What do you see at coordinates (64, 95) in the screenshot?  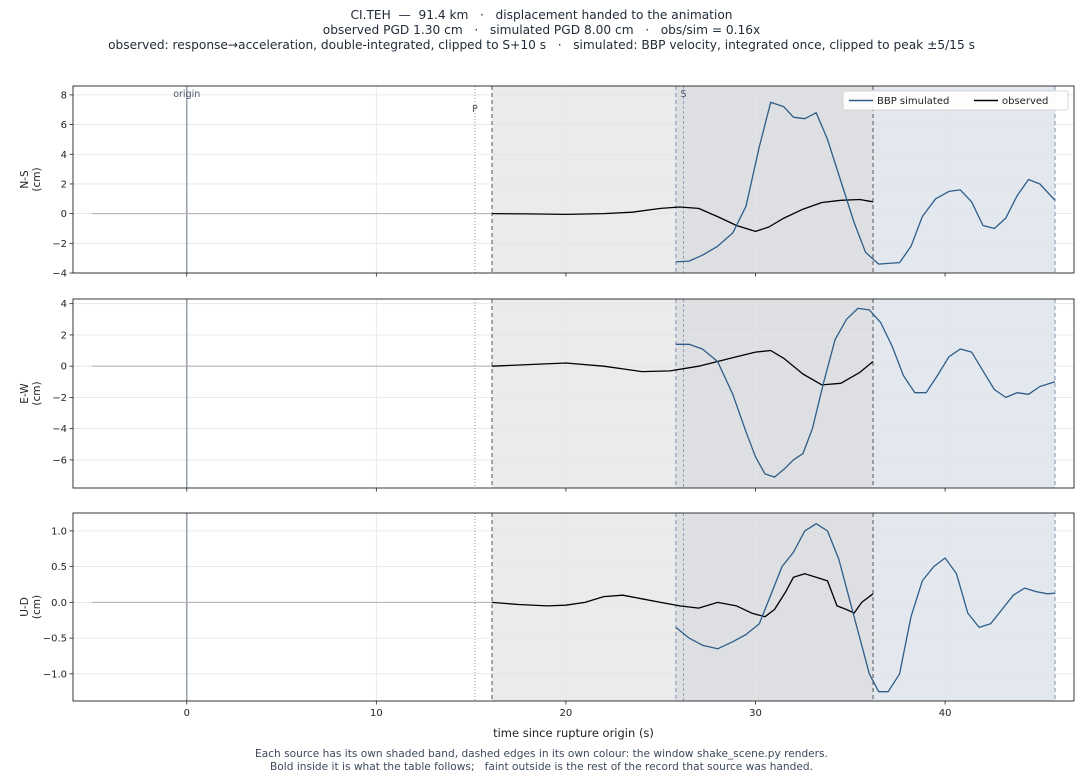 I see `y-tick-label: 8` at bounding box center [64, 95].